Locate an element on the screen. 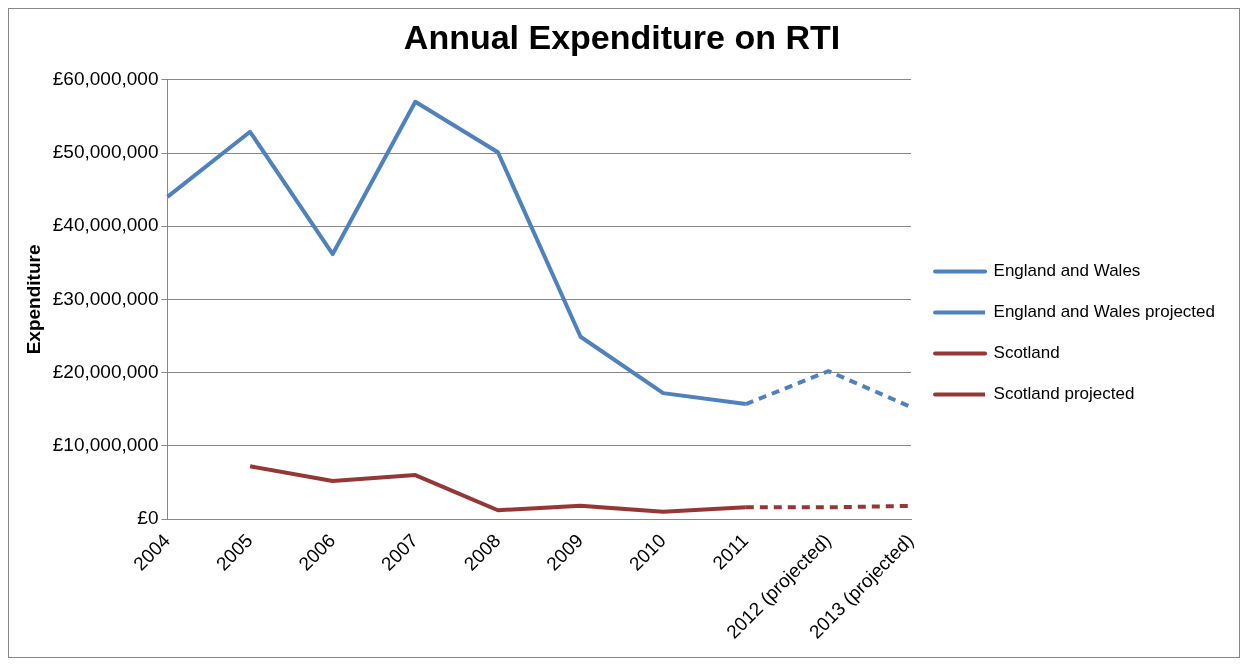 This screenshot has width=1252, height=669. legend-label: England and Wales projected is located at coordinates (1104, 312).